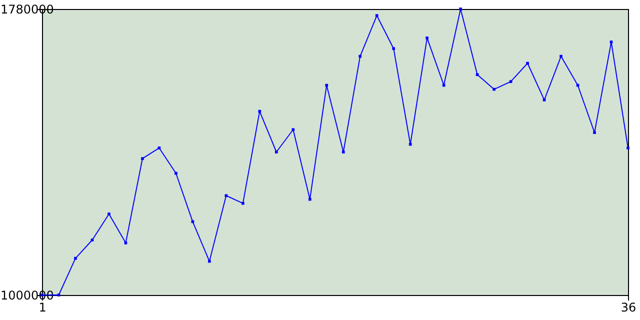 This screenshot has height=320, width=640. What do you see at coordinates (42, 307) in the screenshot?
I see `x-tick-label: 1` at bounding box center [42, 307].